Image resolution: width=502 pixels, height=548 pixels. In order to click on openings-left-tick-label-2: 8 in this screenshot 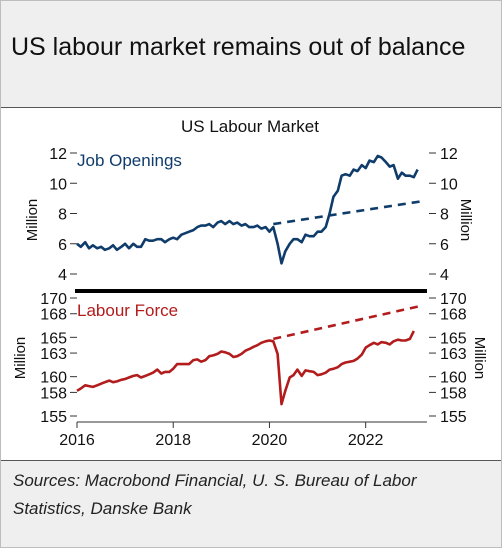, I will do `click(62, 215)`.